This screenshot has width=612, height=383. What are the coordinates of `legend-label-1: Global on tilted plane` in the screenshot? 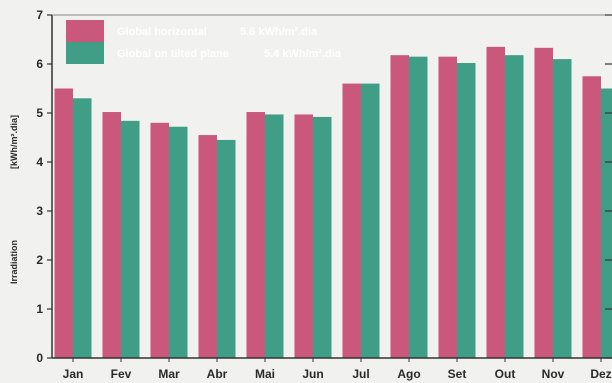 It's located at (173, 54).